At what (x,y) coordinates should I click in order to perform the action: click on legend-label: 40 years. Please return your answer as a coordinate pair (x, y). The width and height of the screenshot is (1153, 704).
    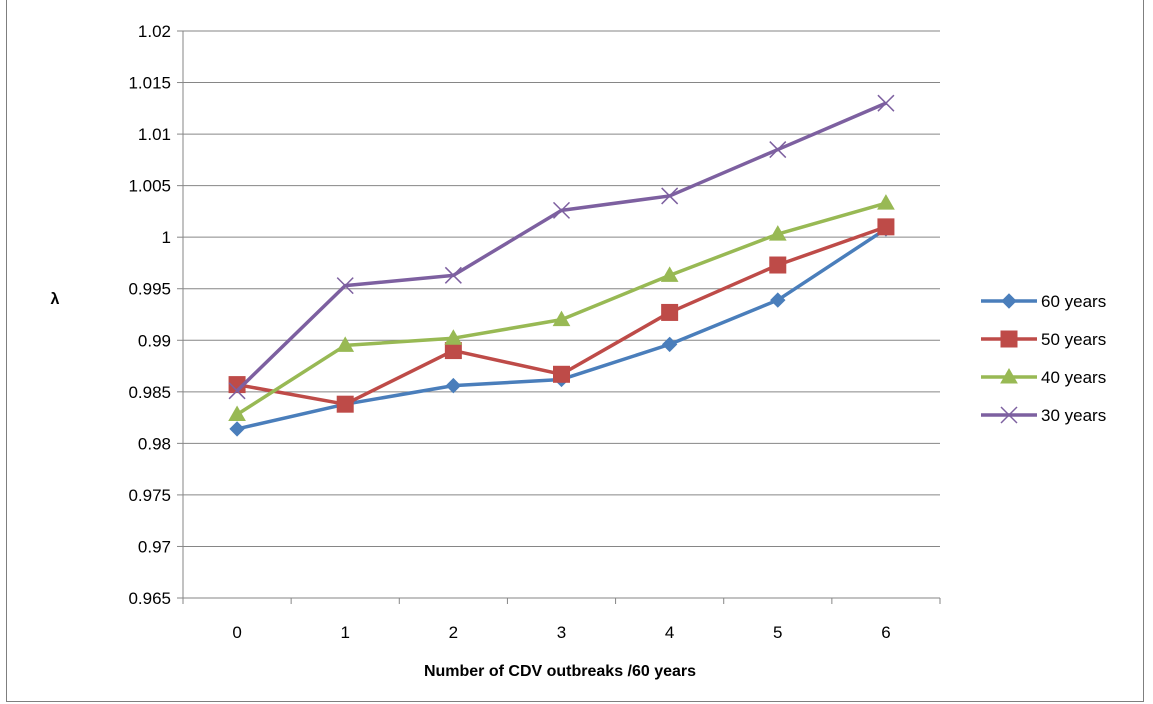
    Looking at the image, I should click on (1073, 377).